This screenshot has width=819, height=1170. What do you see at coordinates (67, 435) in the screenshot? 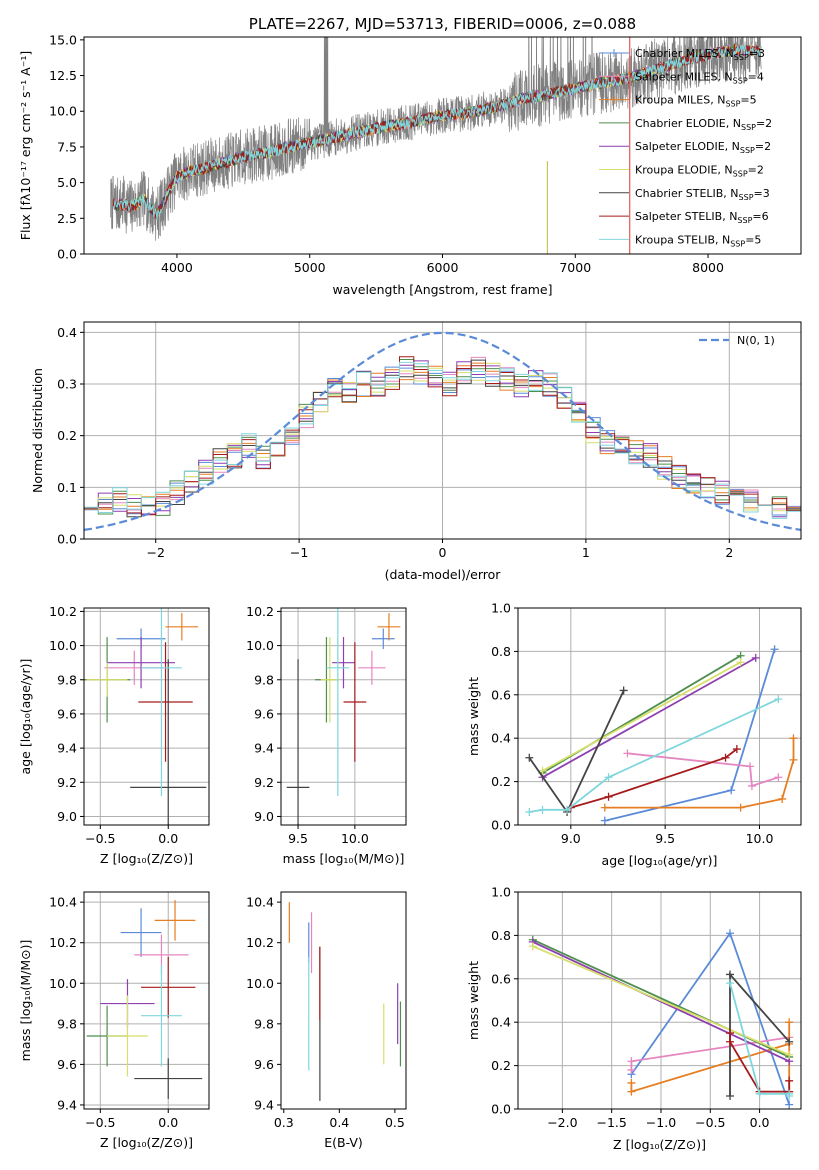
I see `y-tick-label: 0.2` at bounding box center [67, 435].